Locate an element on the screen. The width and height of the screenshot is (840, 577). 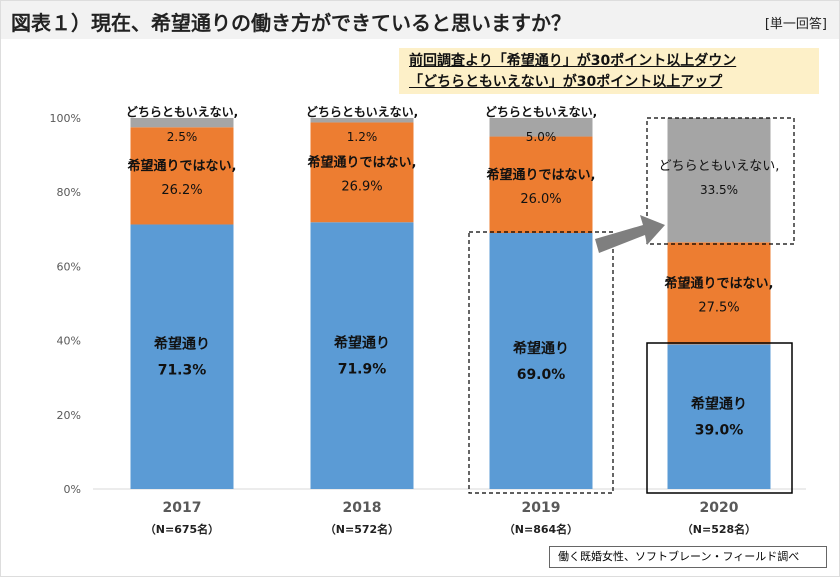
highlight-box-2020-neutral is located at coordinates (720, 181).